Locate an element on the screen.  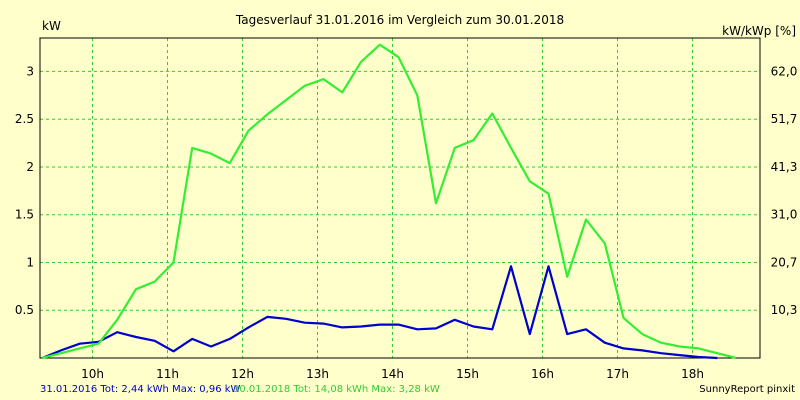
y-axis-label-right: kW/kWp [%] is located at coordinates (759, 31).